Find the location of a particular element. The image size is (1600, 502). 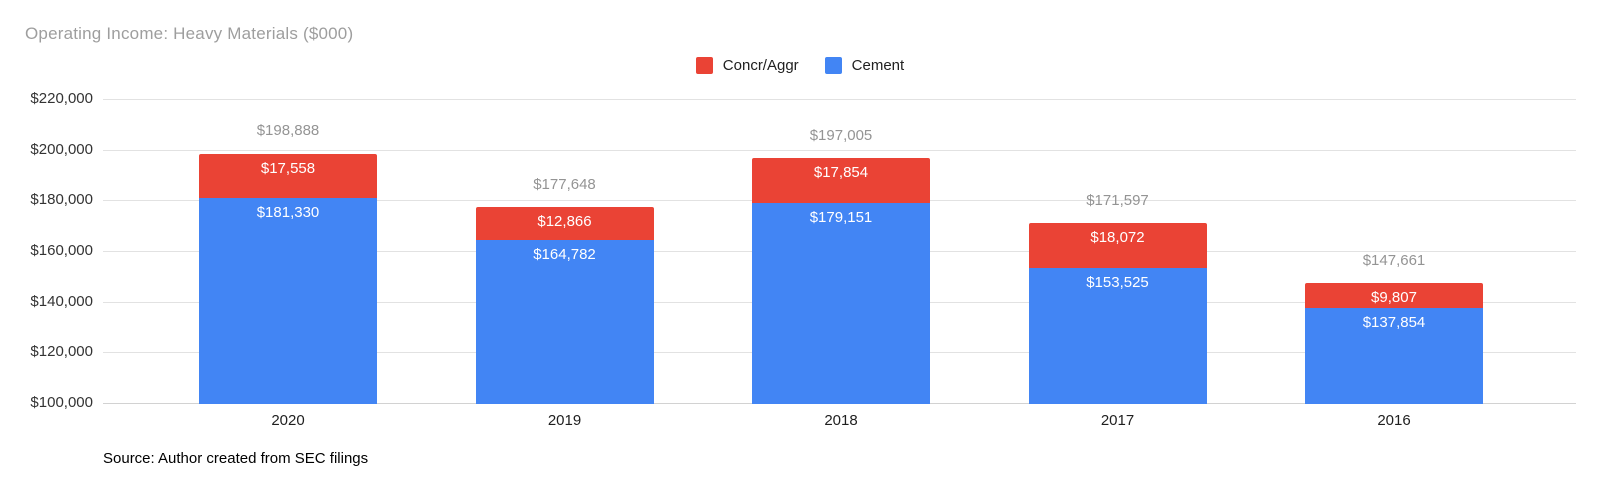

segment-label: $12,866 is located at coordinates (564, 222).